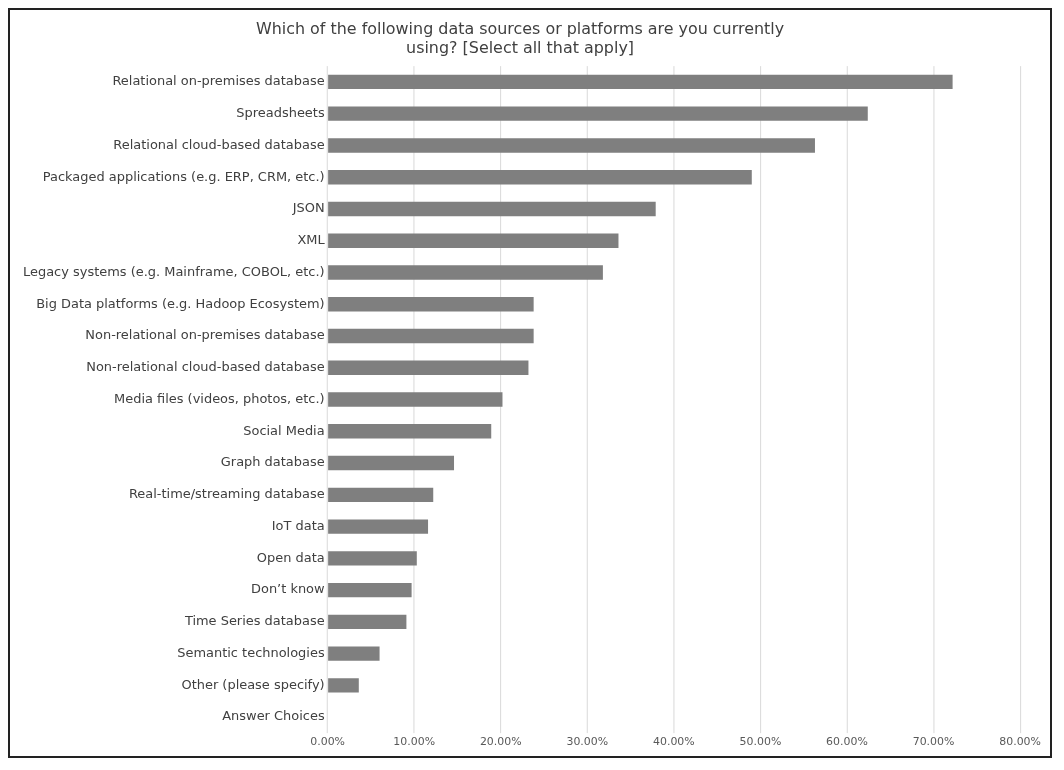  I want to click on y-tick-label: Media files (videos, photos, etc.), so click(219, 398).